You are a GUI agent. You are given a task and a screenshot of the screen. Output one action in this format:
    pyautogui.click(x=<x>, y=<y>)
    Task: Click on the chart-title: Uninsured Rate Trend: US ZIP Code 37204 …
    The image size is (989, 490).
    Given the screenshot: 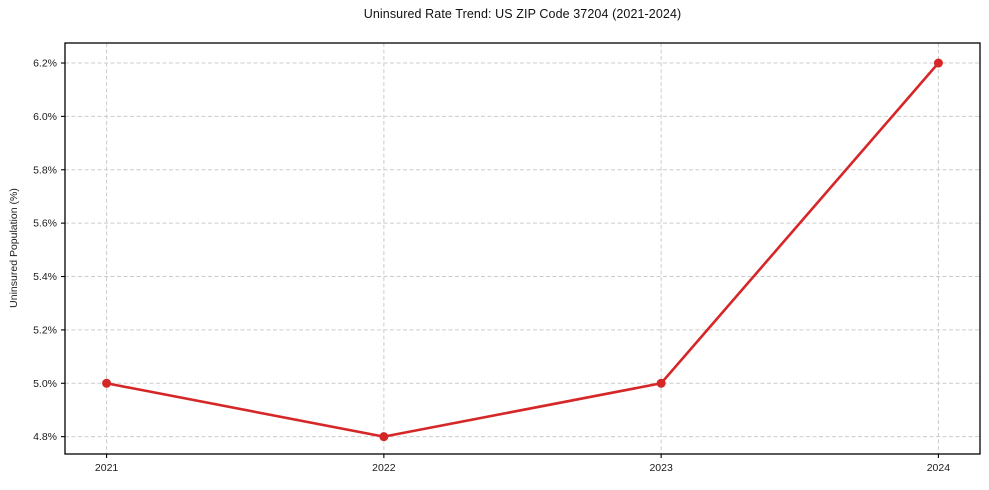 What is the action you would take?
    pyautogui.click(x=522, y=14)
    